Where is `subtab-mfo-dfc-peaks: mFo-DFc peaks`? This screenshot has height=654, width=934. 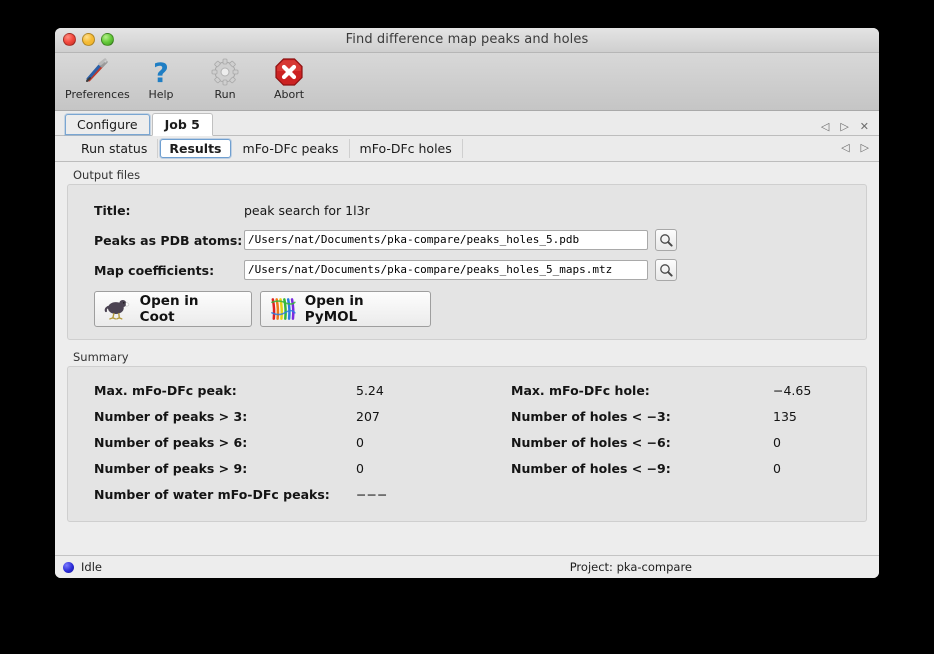
subtab-mfo-dfc-peaks: mFo-DFc peaks is located at coordinates (291, 148).